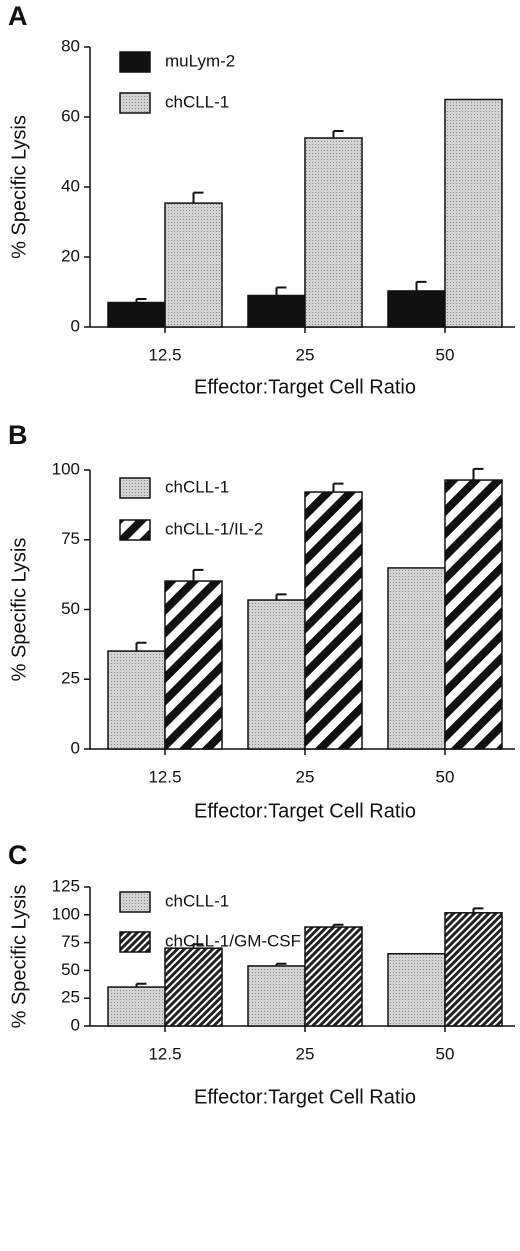 Image resolution: width=520 pixels, height=1251 pixels. I want to click on y-tick-label: 40, so click(70, 185).